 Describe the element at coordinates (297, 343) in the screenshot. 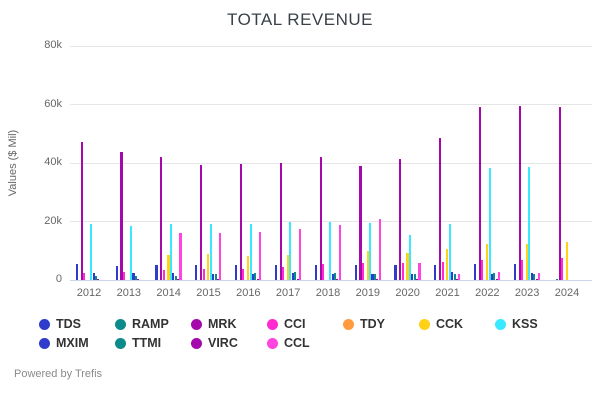

I see `legend-label-CCL: CCL` at that location.